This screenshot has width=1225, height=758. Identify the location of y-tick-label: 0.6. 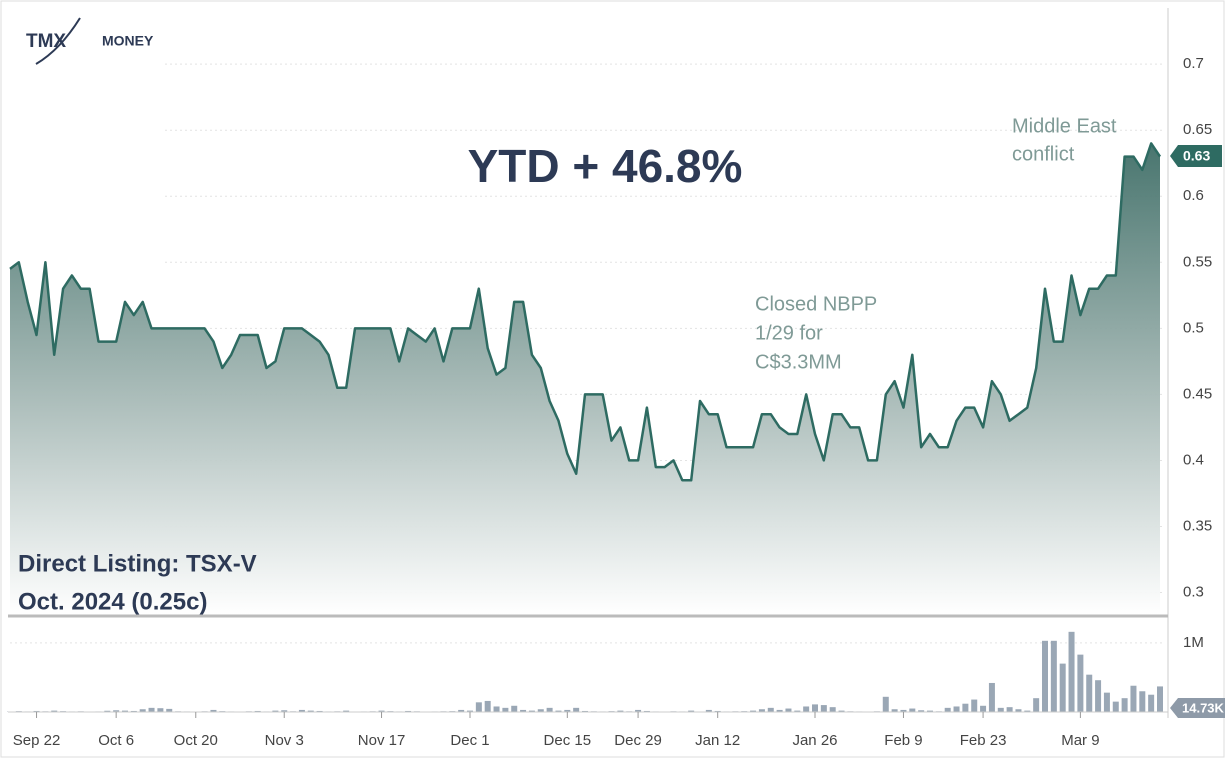
(1193, 195).